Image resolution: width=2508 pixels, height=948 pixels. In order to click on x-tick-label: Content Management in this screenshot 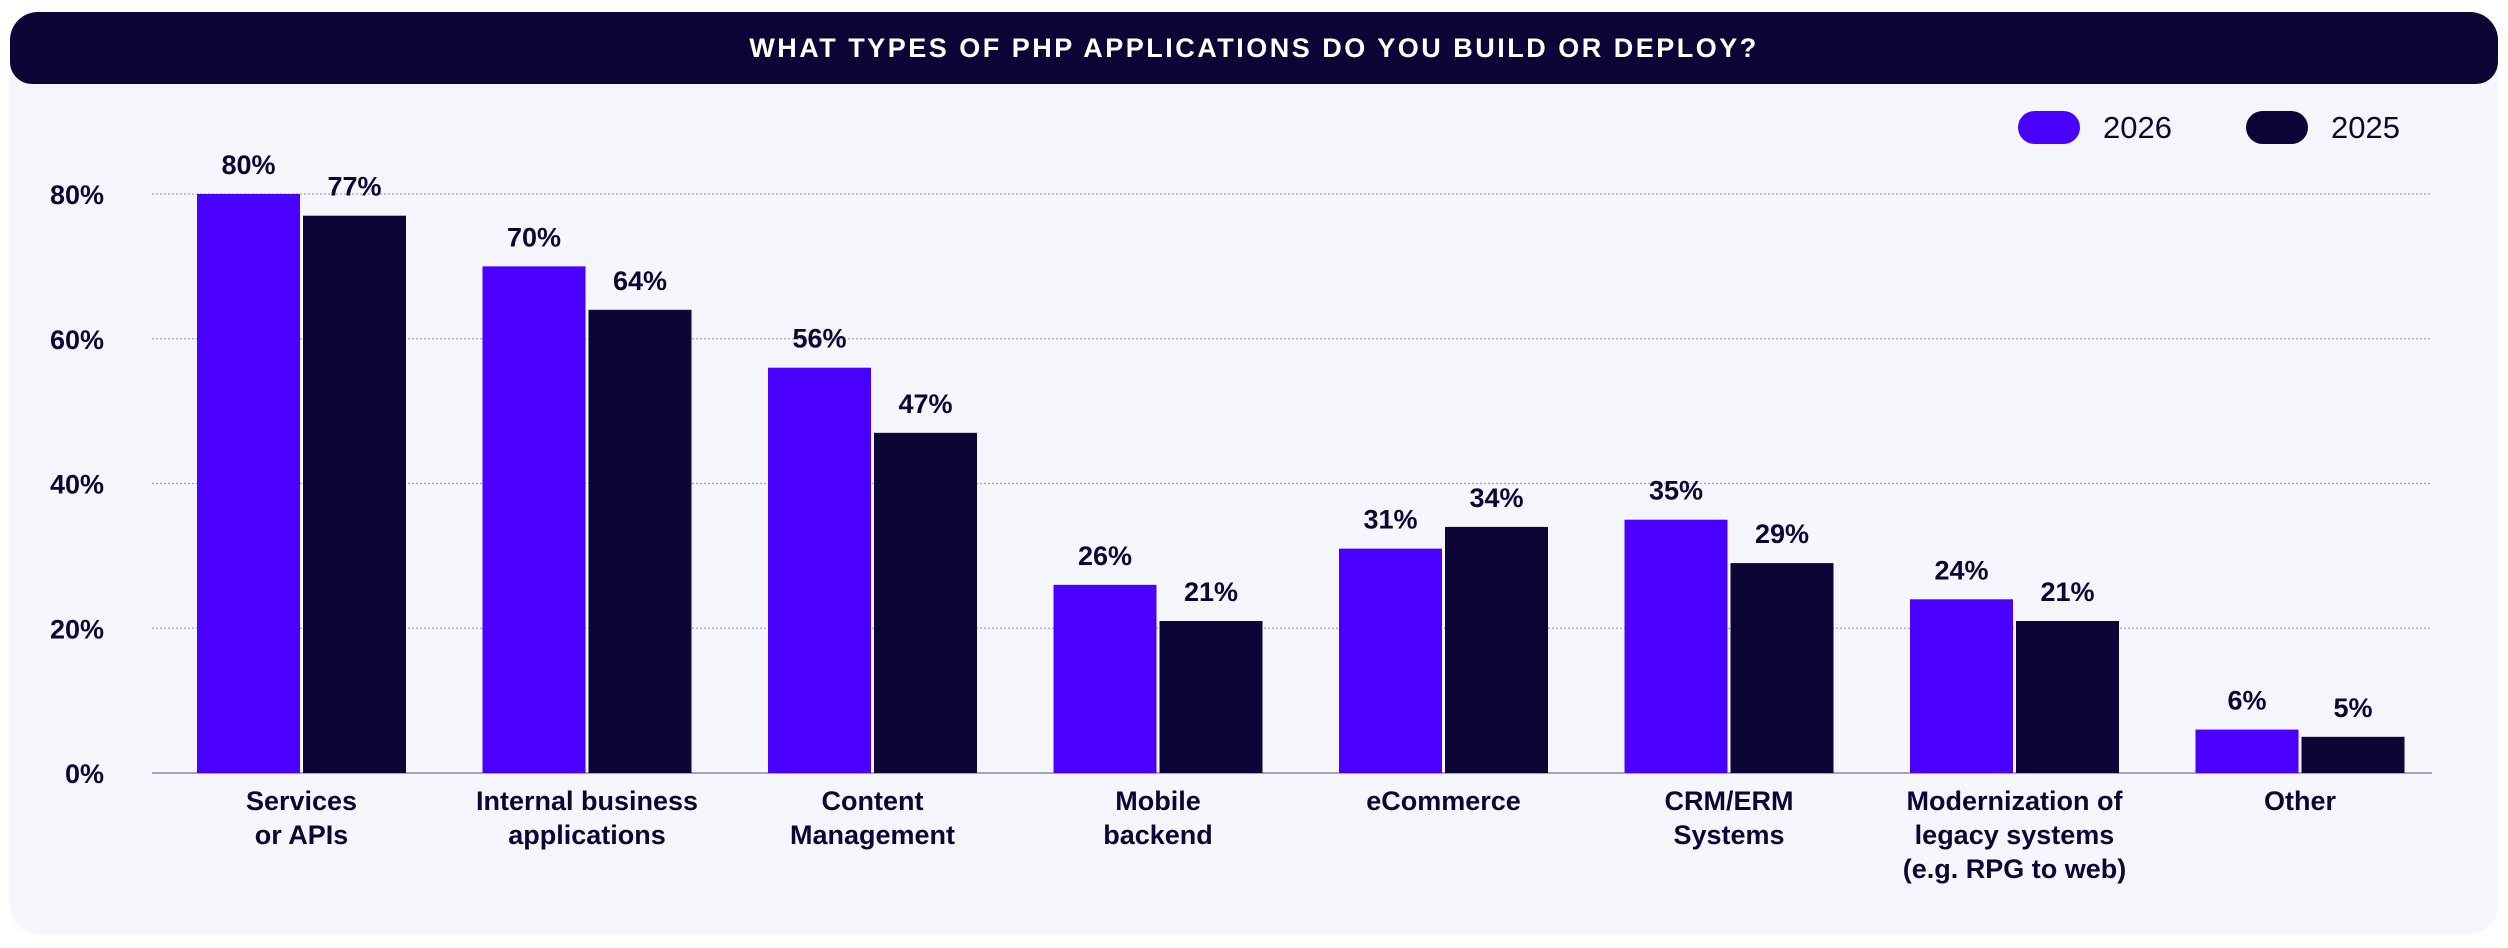, I will do `click(872, 818)`.